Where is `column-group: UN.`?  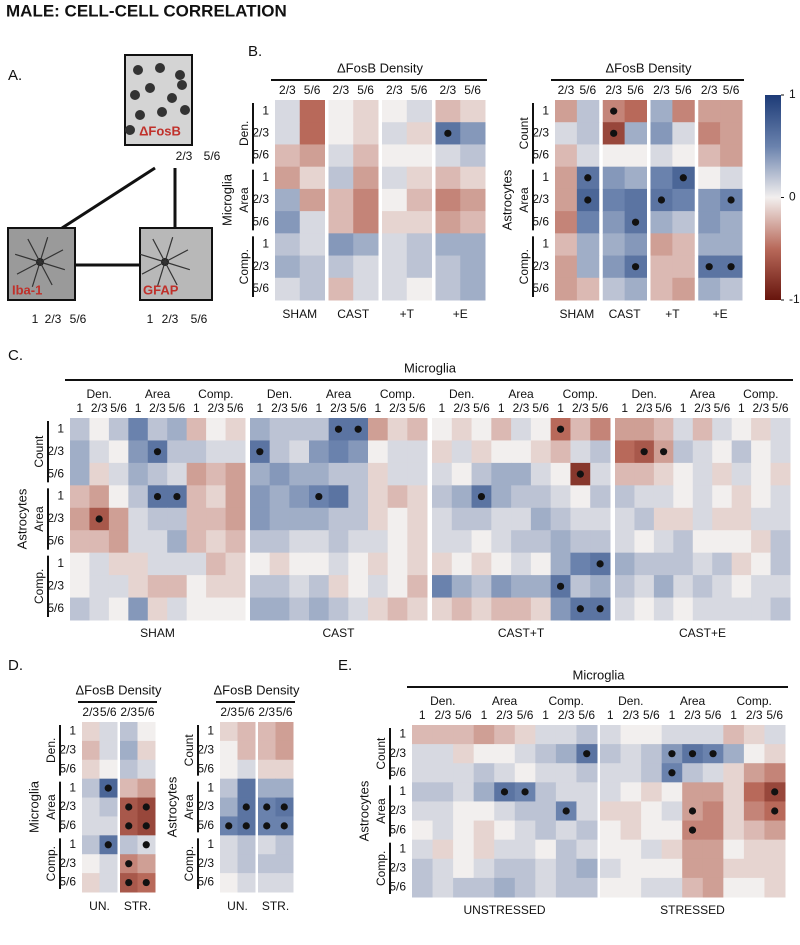
column-group: UN. is located at coordinates (99, 906).